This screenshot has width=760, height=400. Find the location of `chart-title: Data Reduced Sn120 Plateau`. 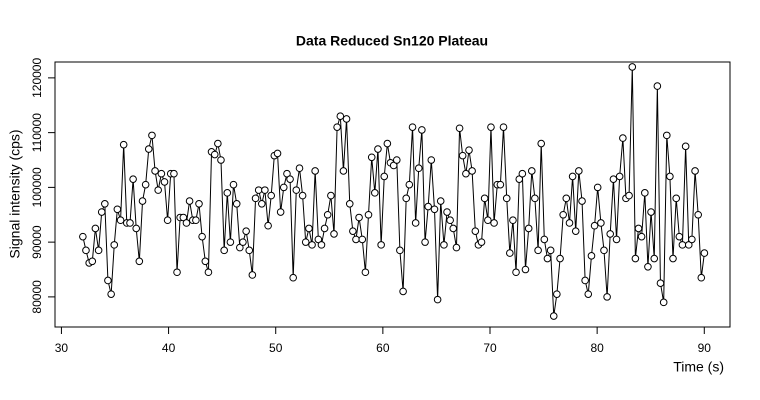

chart-title: Data Reduced Sn120 Plateau is located at coordinates (392, 41).